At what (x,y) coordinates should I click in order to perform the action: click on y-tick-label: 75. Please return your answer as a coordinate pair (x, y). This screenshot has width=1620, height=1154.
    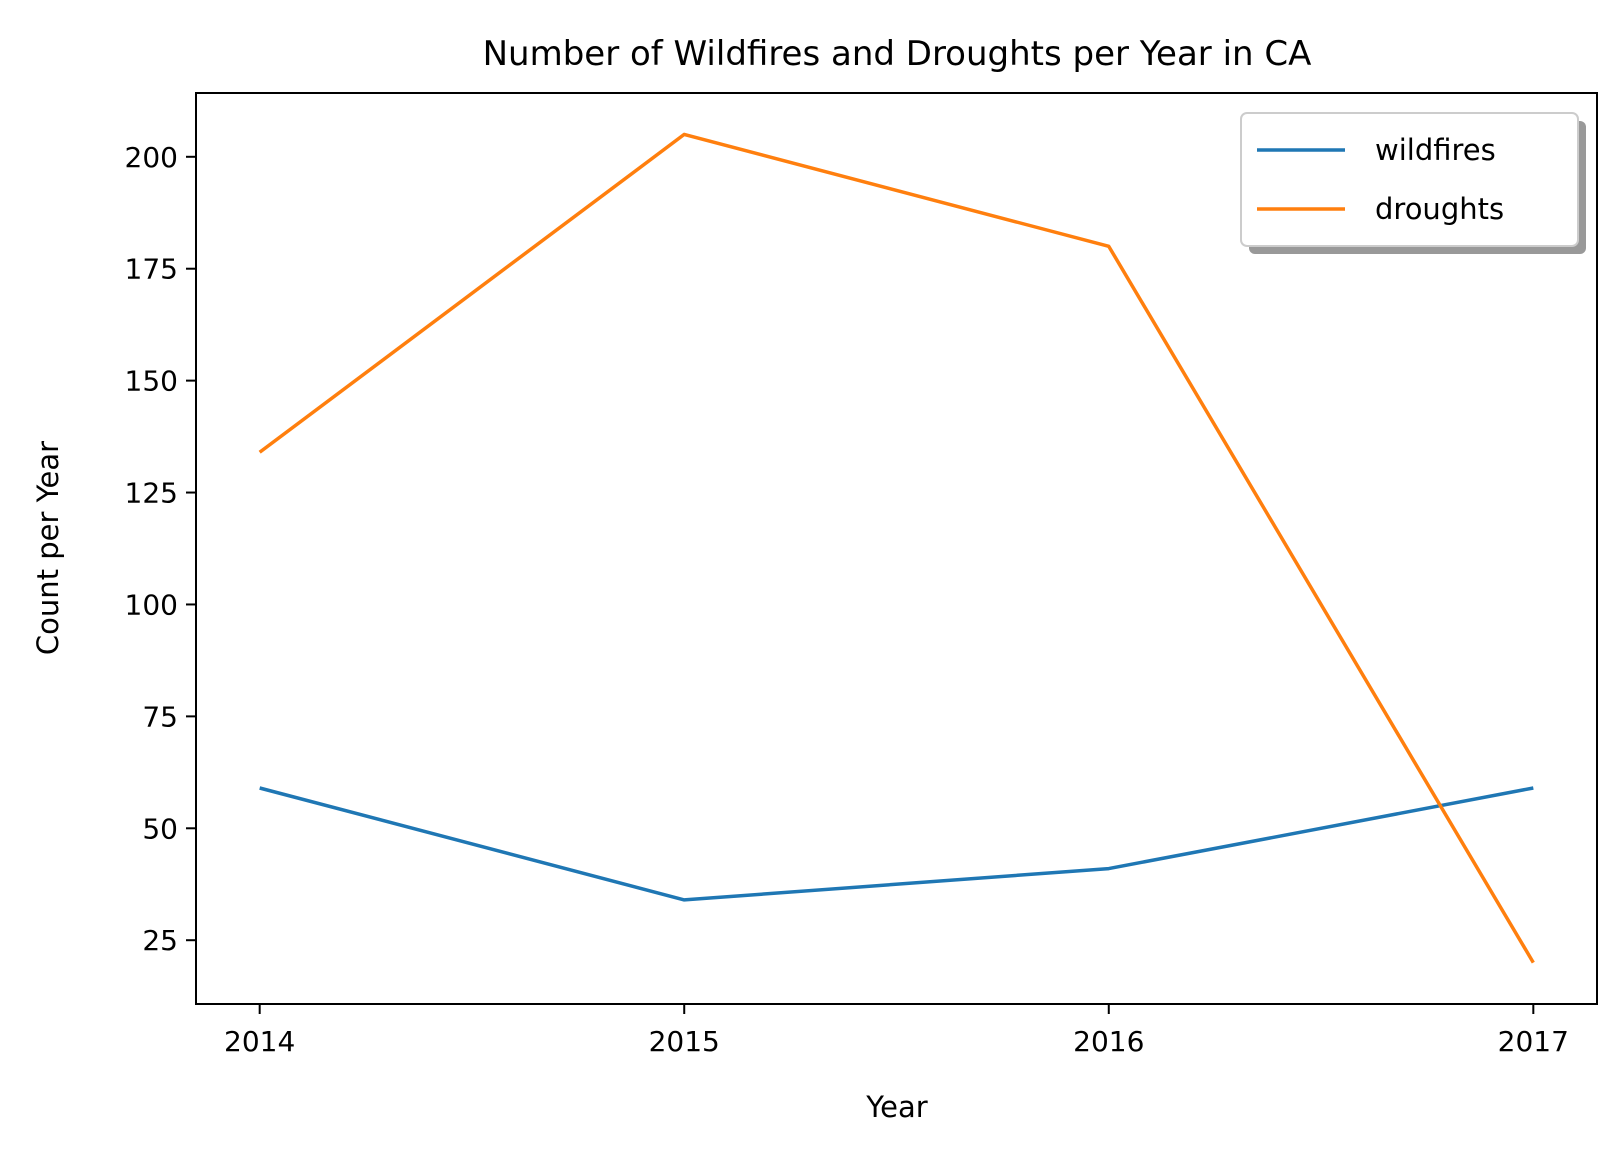
    Looking at the image, I should click on (160, 716).